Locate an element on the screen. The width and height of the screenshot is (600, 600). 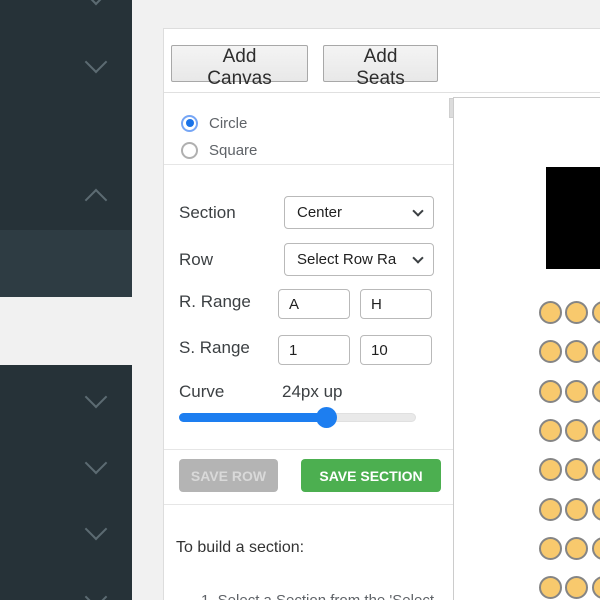
shape-option-square: Square is located at coordinates (219, 150).